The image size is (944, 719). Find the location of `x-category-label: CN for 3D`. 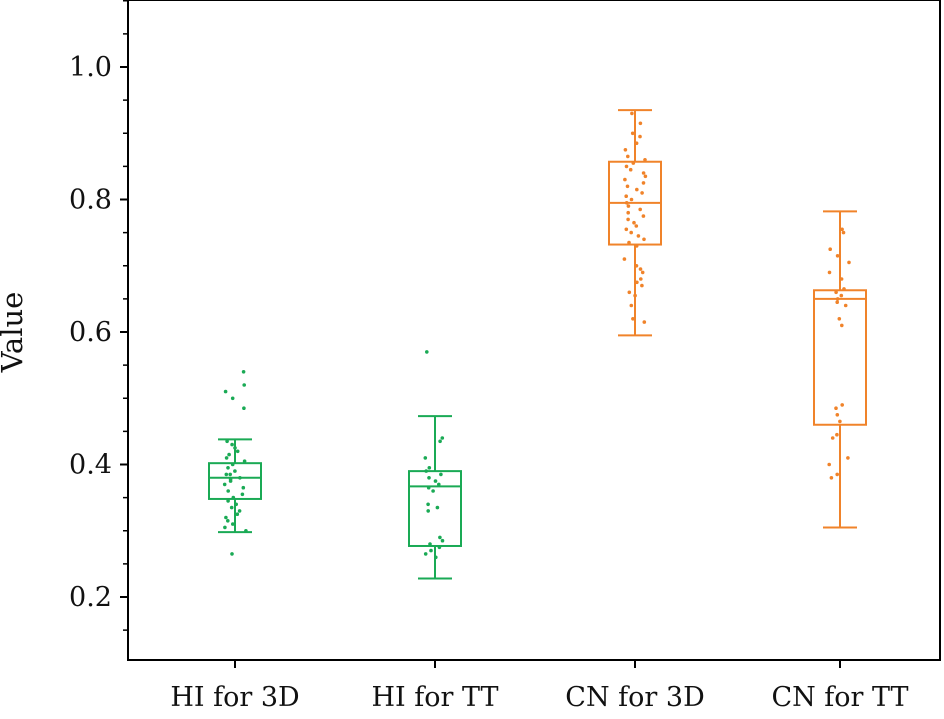

x-category-label: CN for 3D is located at coordinates (634, 697).